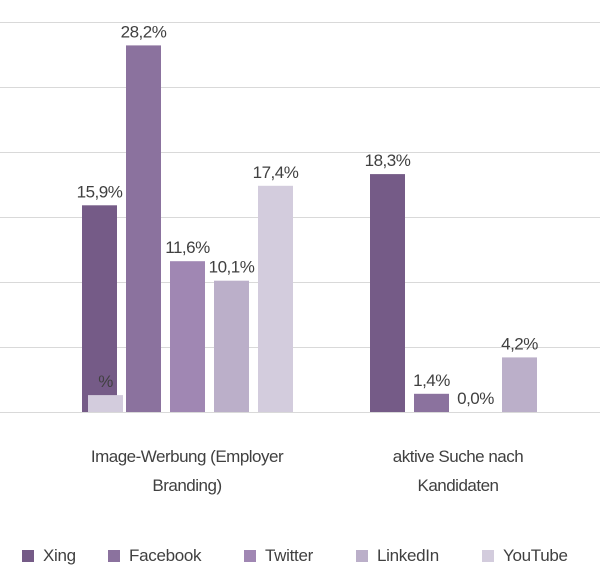  I want to click on legend-label: Facebook, so click(165, 555).